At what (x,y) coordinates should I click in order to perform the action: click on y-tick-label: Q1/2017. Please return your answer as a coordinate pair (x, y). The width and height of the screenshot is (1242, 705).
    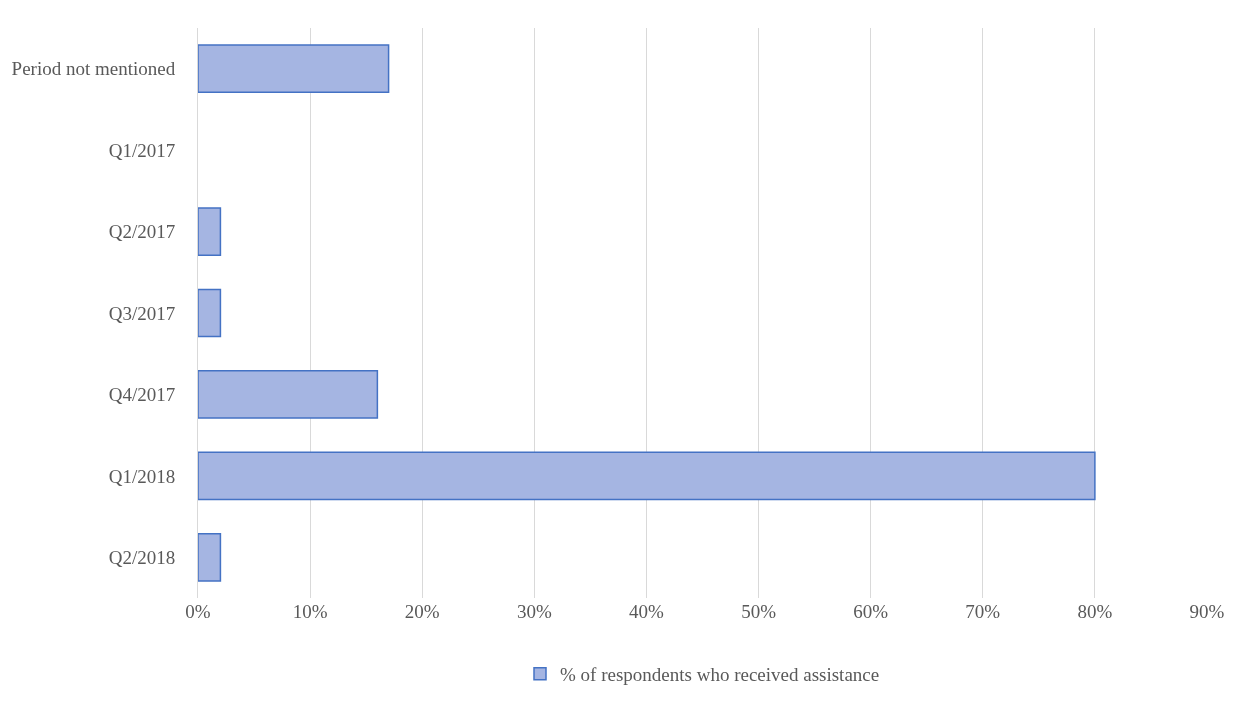
    Looking at the image, I should click on (142, 150).